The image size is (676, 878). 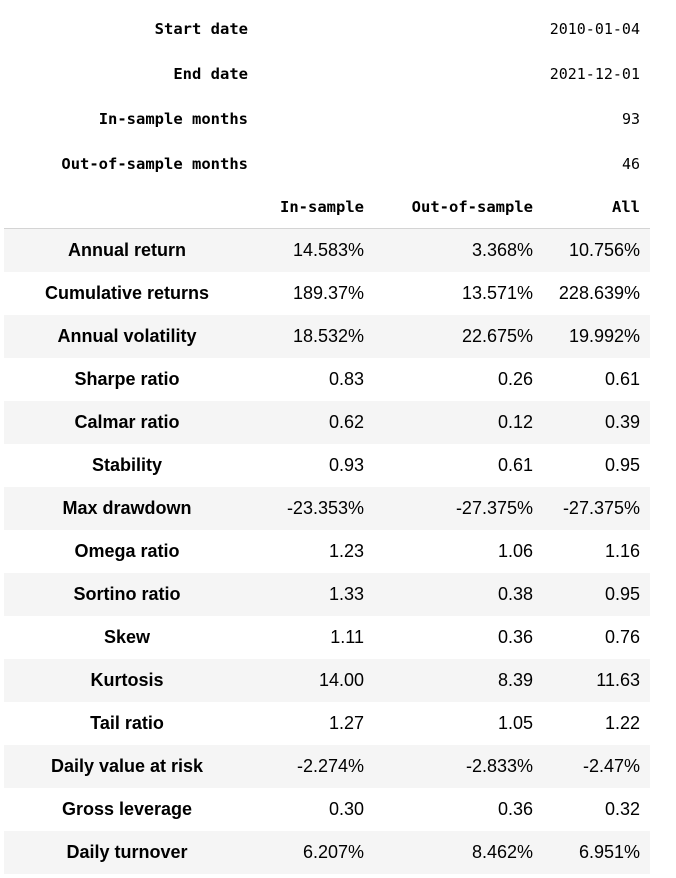 What do you see at coordinates (515, 379) in the screenshot?
I see `out-of-sample-value: 0.26` at bounding box center [515, 379].